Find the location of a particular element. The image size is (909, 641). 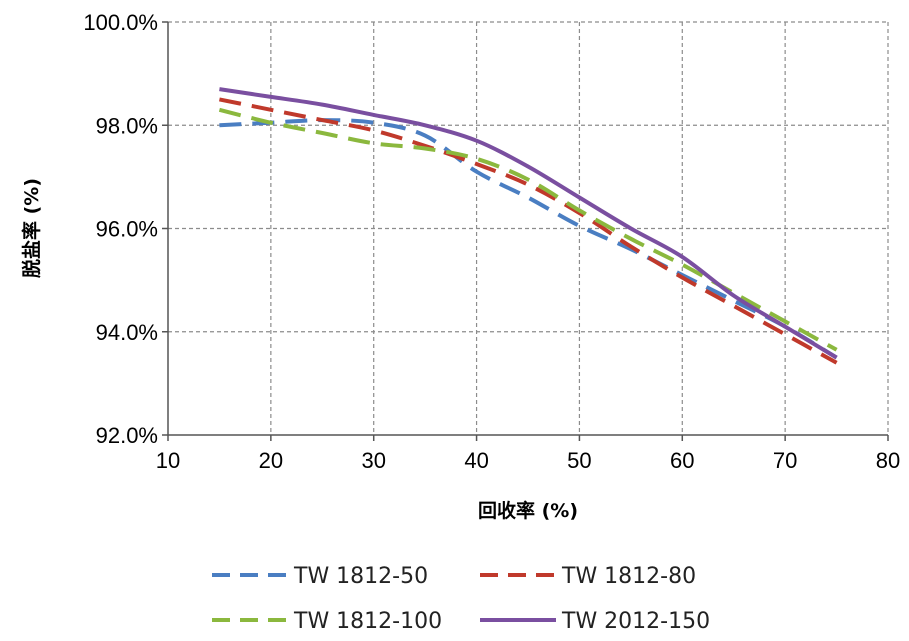

x-tick-label: 10 is located at coordinates (168, 460).